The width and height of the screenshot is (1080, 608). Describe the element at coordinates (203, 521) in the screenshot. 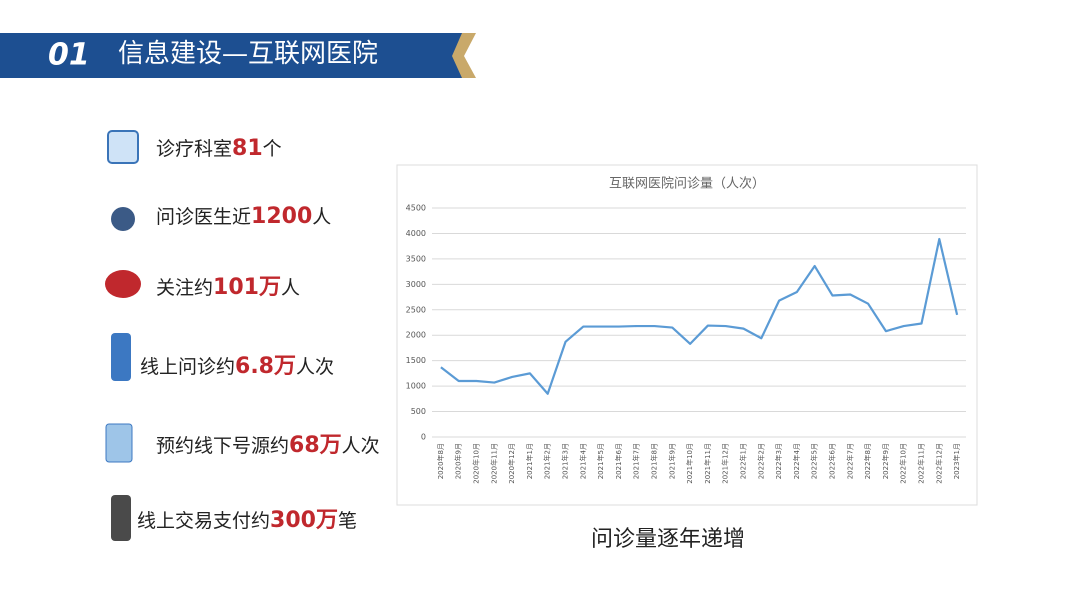

I see `stat-prefix: 线上交易支付约` at that location.